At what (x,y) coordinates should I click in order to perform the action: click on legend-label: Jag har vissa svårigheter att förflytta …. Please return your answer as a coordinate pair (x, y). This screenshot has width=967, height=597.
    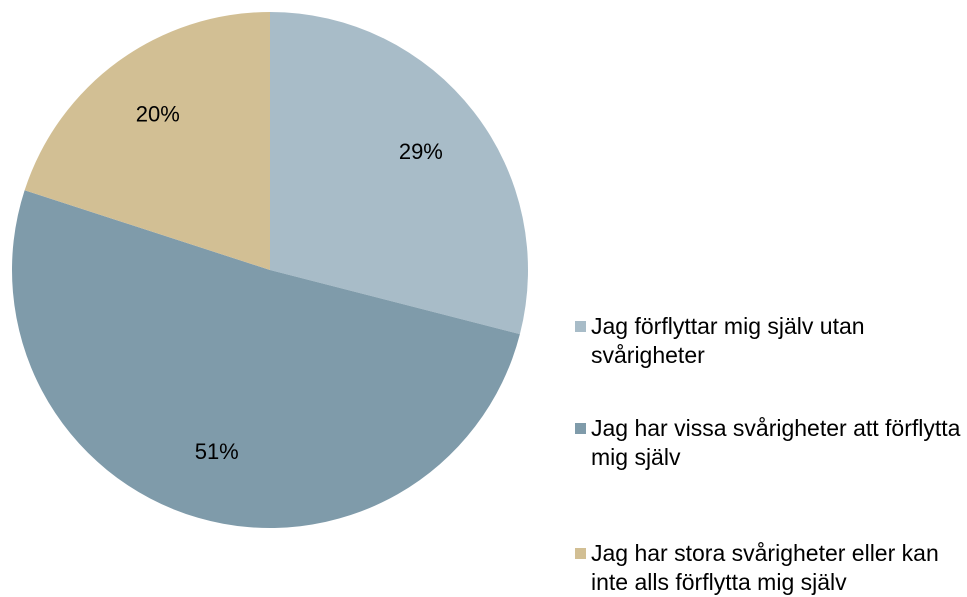
    Looking at the image, I should click on (776, 442).